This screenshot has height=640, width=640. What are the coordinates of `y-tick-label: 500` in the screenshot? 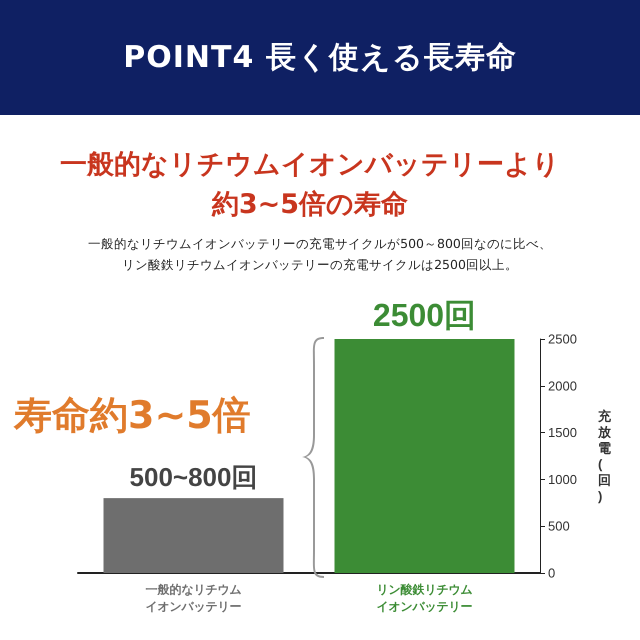 It's located at (559, 526).